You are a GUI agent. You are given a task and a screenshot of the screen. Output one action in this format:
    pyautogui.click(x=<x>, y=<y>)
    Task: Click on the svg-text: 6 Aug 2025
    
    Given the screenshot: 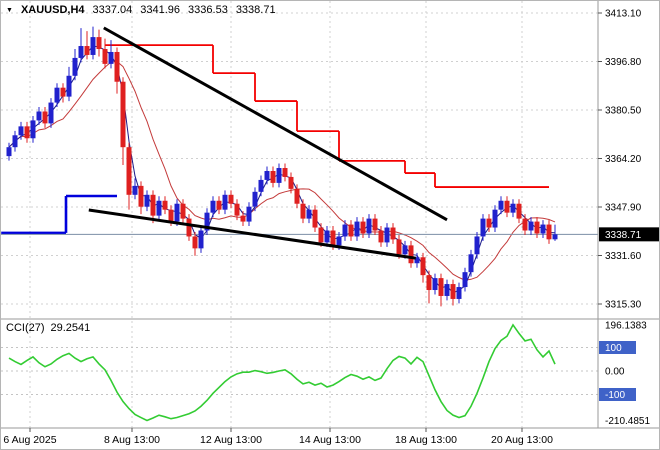 What is the action you would take?
    pyautogui.click(x=29, y=440)
    